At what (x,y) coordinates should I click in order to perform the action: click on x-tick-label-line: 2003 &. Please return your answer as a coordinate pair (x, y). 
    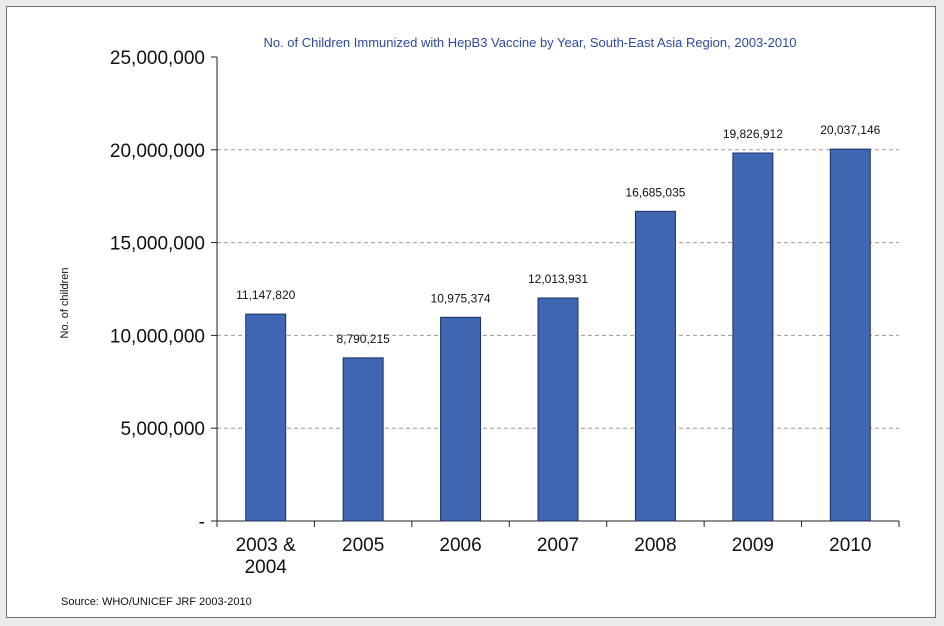
    Looking at the image, I should click on (266, 545).